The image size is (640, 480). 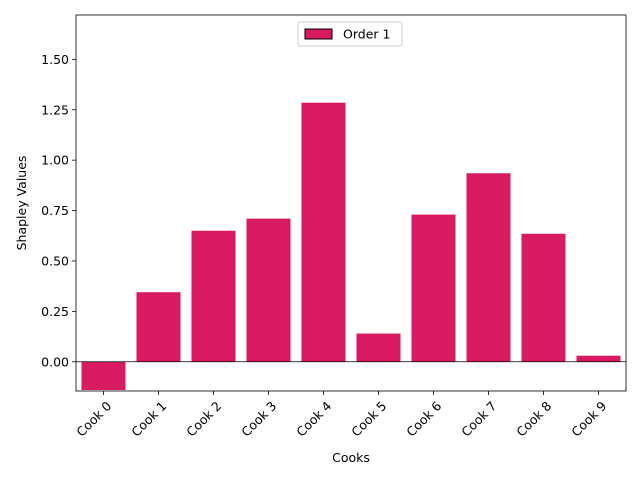 I want to click on y-axis-label: Shapley Values, so click(x=21, y=203).